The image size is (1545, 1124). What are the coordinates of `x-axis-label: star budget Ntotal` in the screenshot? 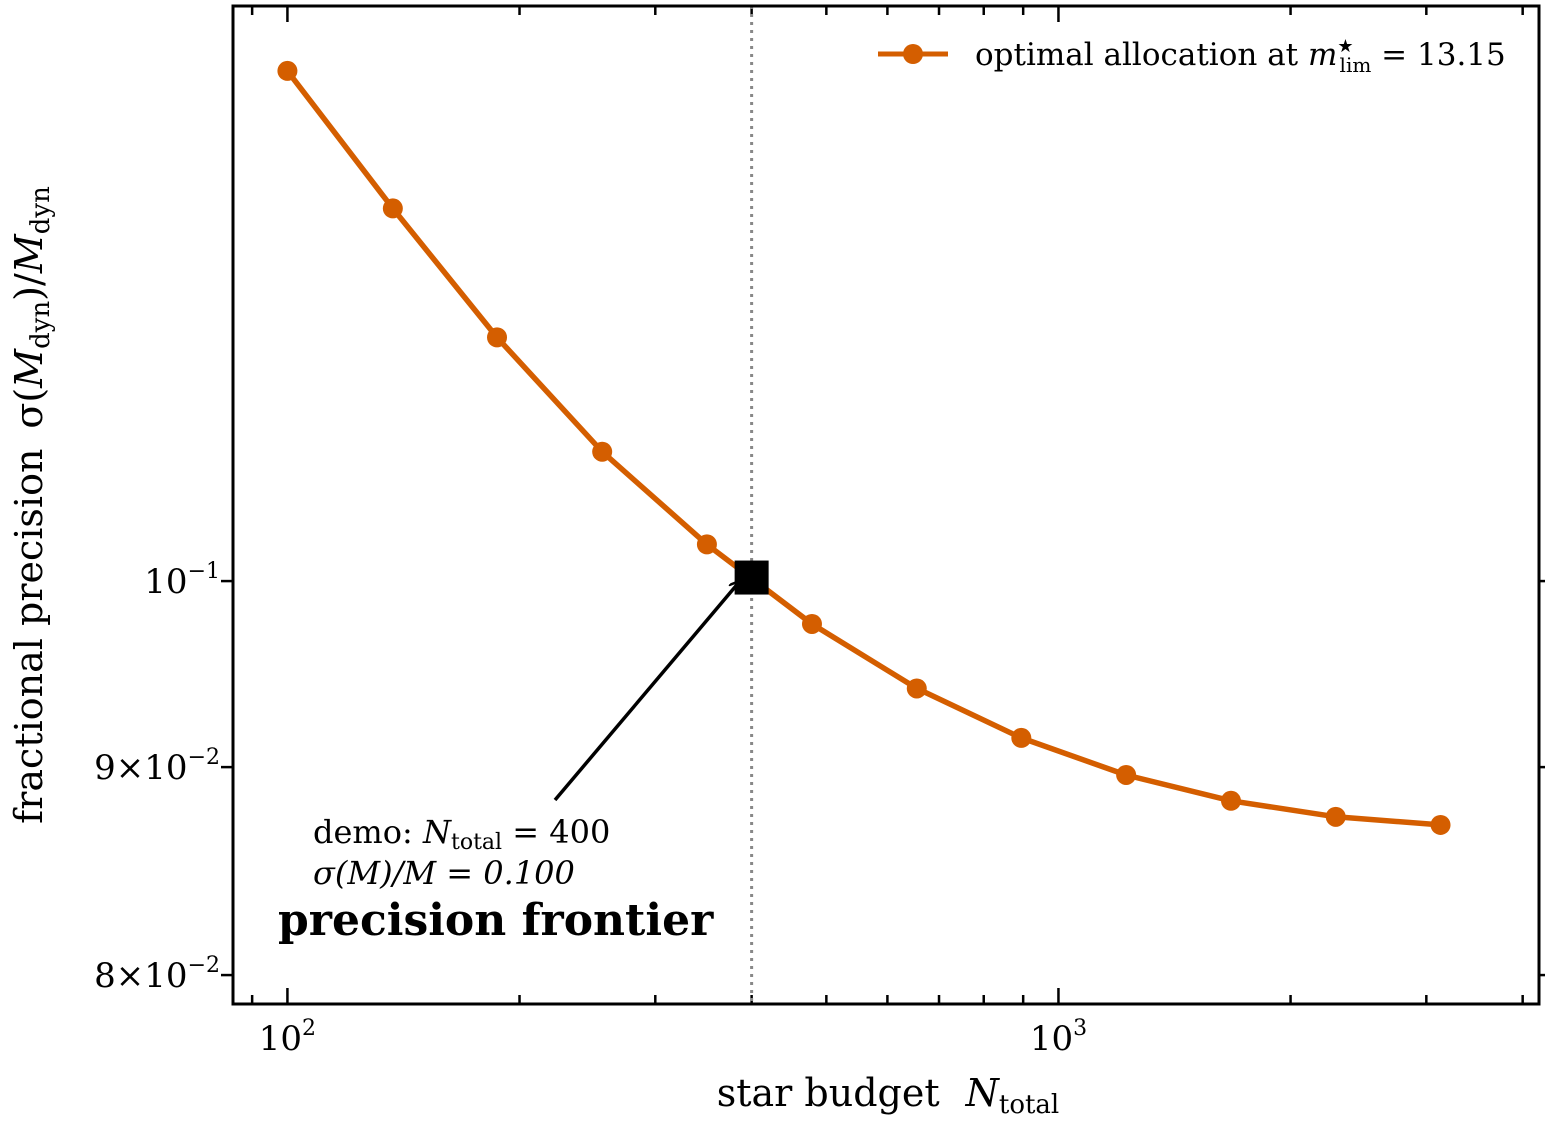 It's located at (888, 1095).